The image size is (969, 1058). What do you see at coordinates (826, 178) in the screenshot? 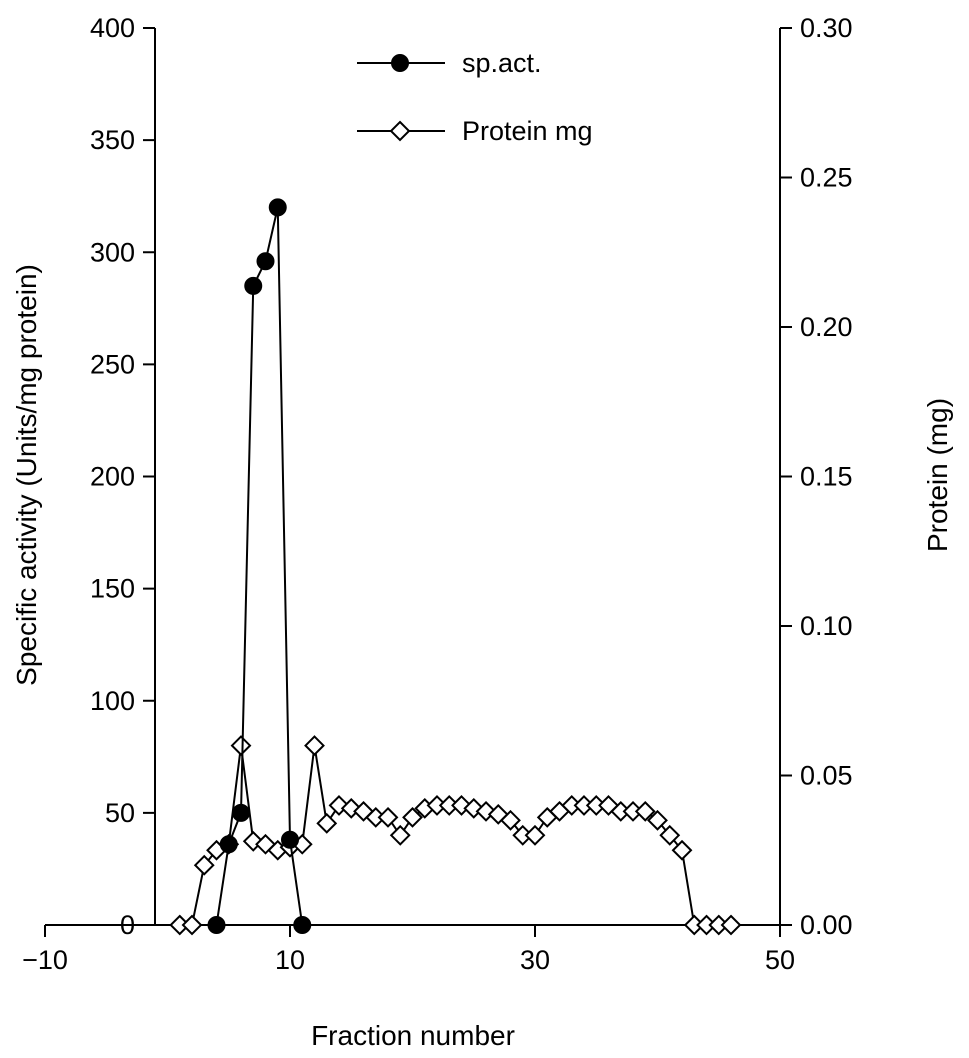
I see `y-right-tick-label: 0.25` at bounding box center [826, 178].